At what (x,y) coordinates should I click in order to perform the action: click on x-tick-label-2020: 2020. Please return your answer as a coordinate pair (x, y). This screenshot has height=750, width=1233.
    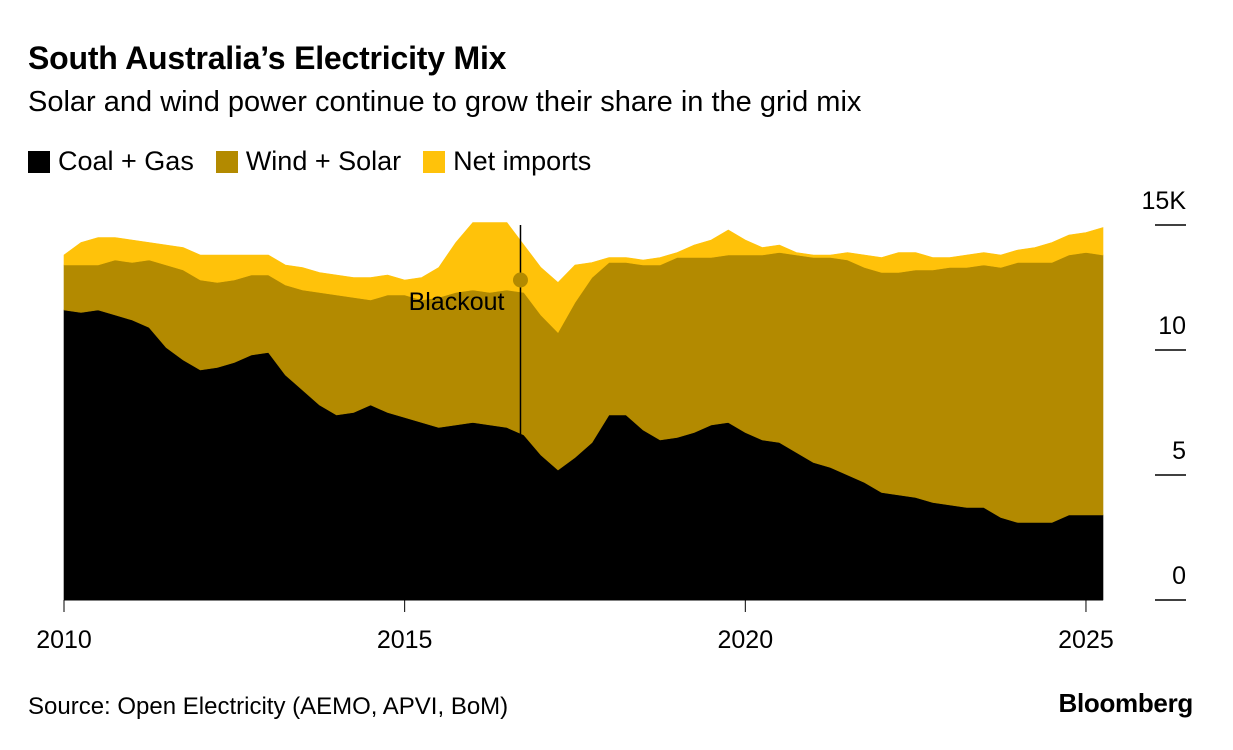
    Looking at the image, I should click on (745, 640).